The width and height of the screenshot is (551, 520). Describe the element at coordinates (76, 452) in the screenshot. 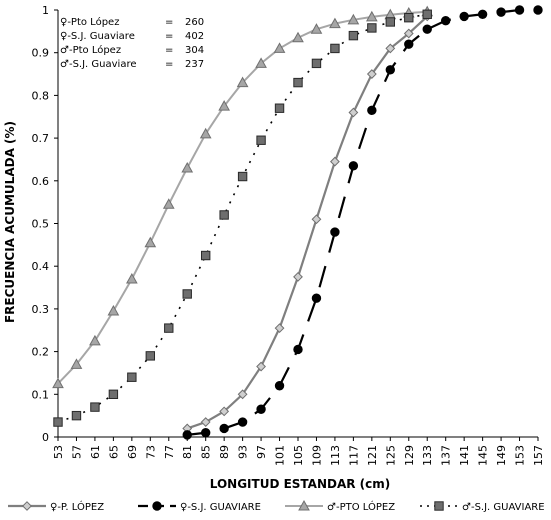

I see `x-tick-label: 57` at that location.